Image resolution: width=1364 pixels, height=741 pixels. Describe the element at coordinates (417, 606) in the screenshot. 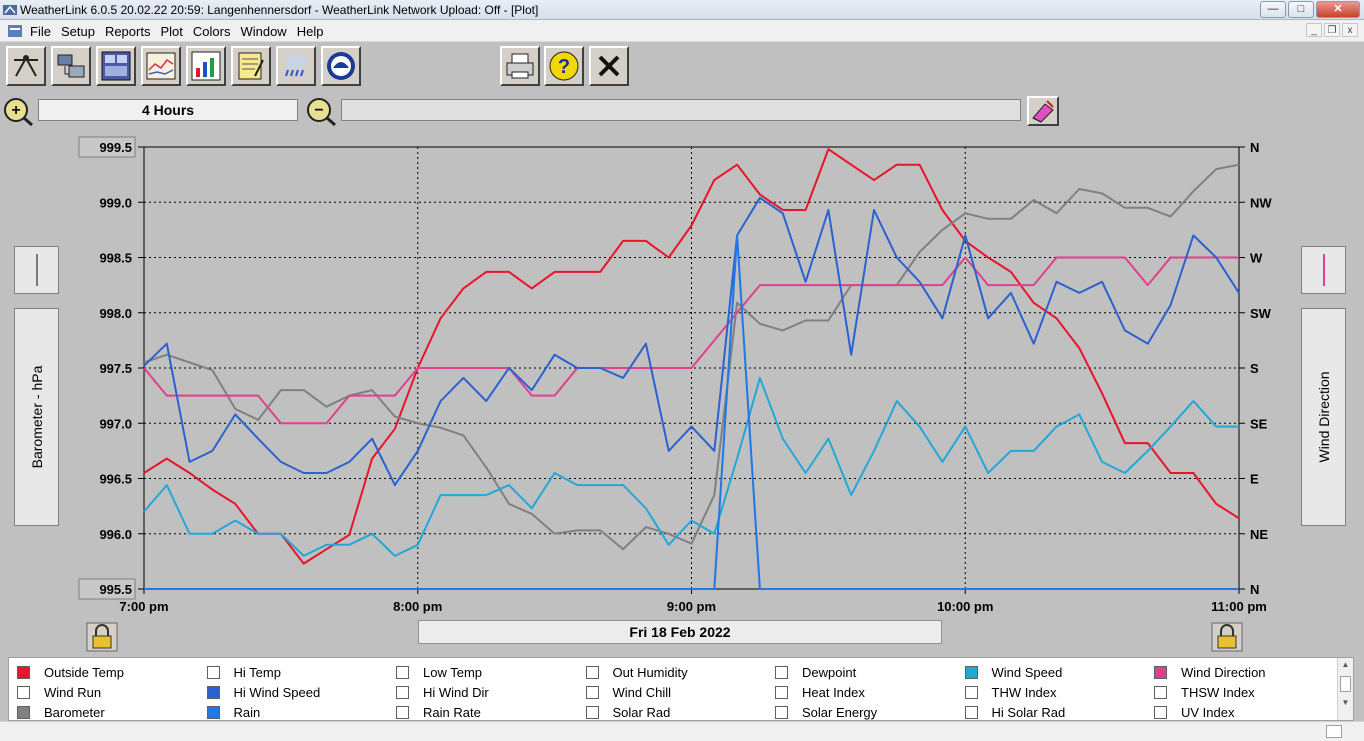

I see `x-tick-label: 8:00 pm` at that location.